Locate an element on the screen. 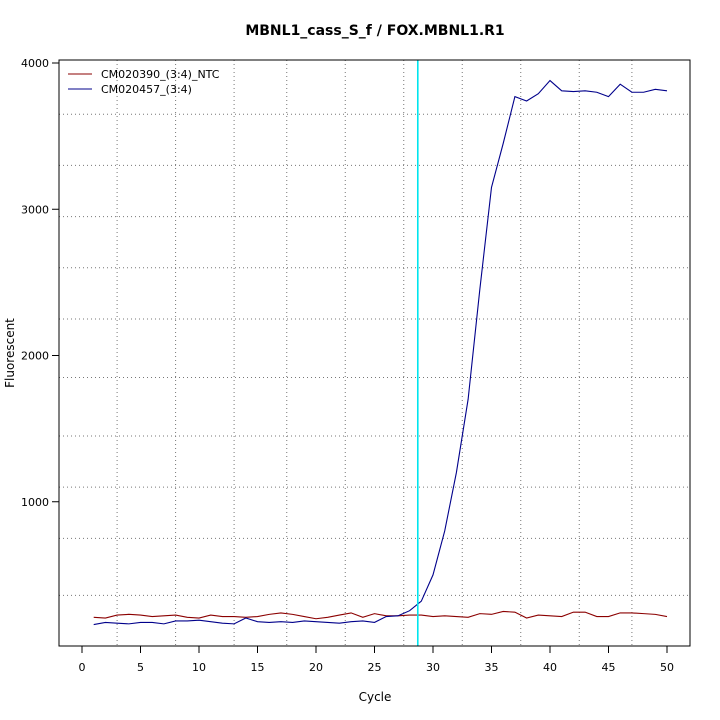 The image size is (720, 720). x-tick-label-5: 25 is located at coordinates (375, 667).